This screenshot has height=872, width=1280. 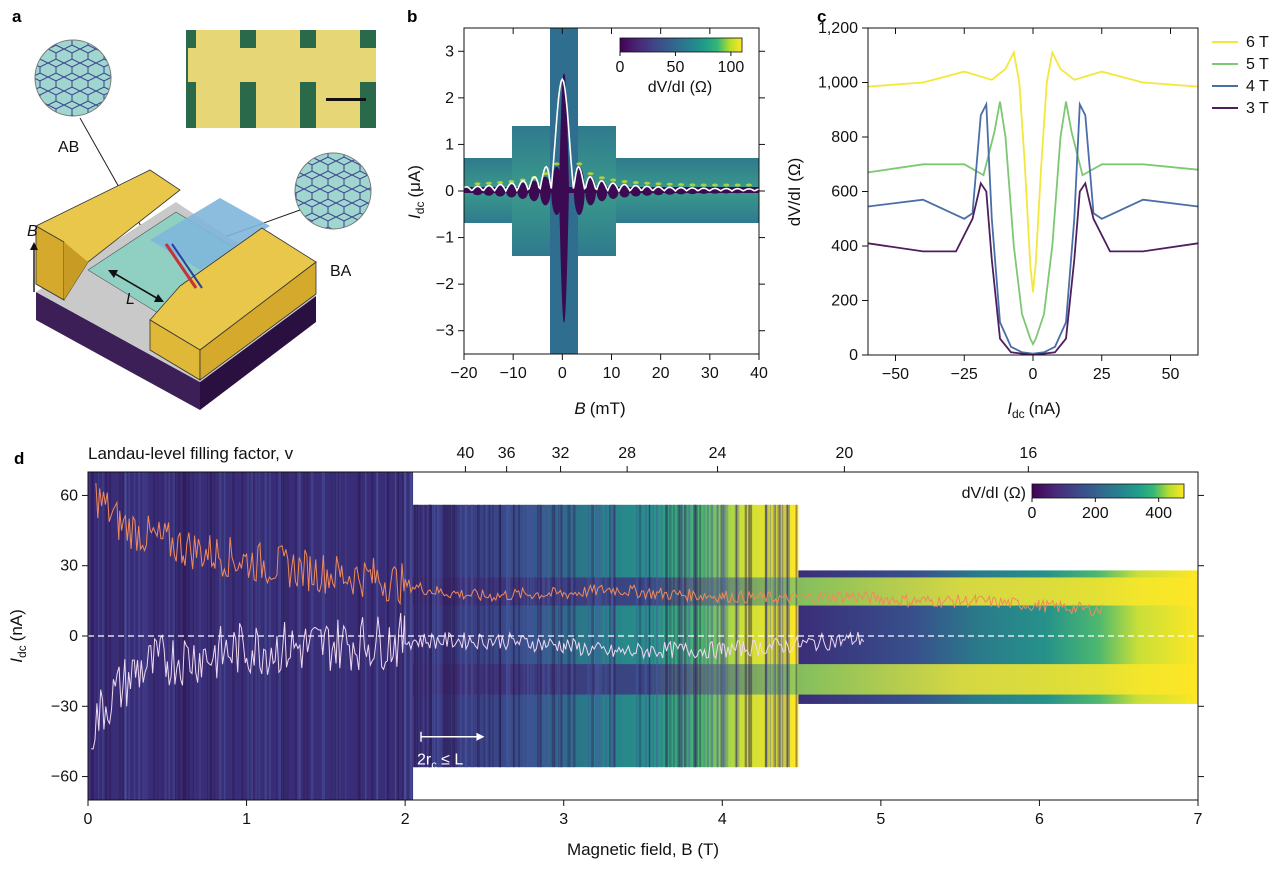 What do you see at coordinates (507, 453) in the screenshot?
I see `d-top-tick-label: 36` at bounding box center [507, 453].